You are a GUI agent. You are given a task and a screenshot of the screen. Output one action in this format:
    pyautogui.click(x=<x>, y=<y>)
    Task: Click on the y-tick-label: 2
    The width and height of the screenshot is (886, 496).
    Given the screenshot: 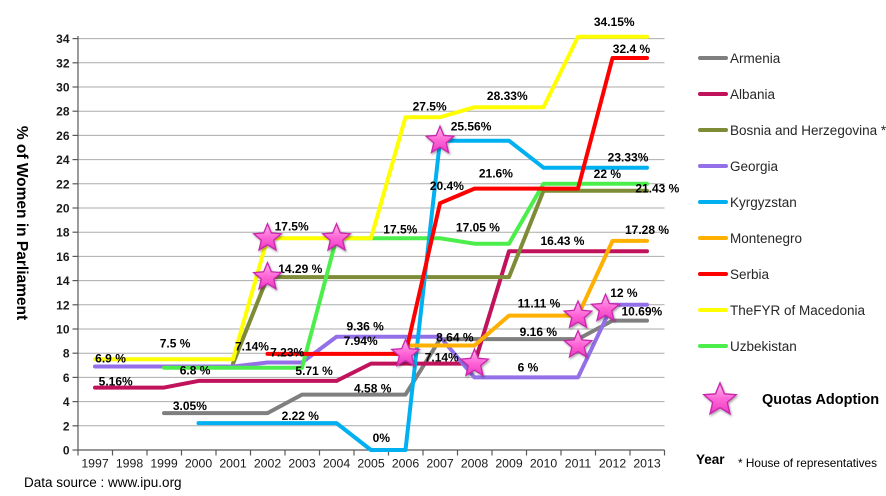 What is the action you would take?
    pyautogui.click(x=66, y=426)
    